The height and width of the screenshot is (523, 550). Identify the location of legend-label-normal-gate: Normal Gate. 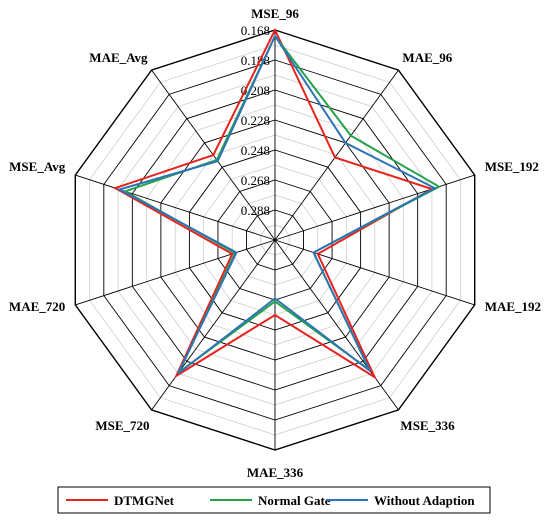
(294, 500).